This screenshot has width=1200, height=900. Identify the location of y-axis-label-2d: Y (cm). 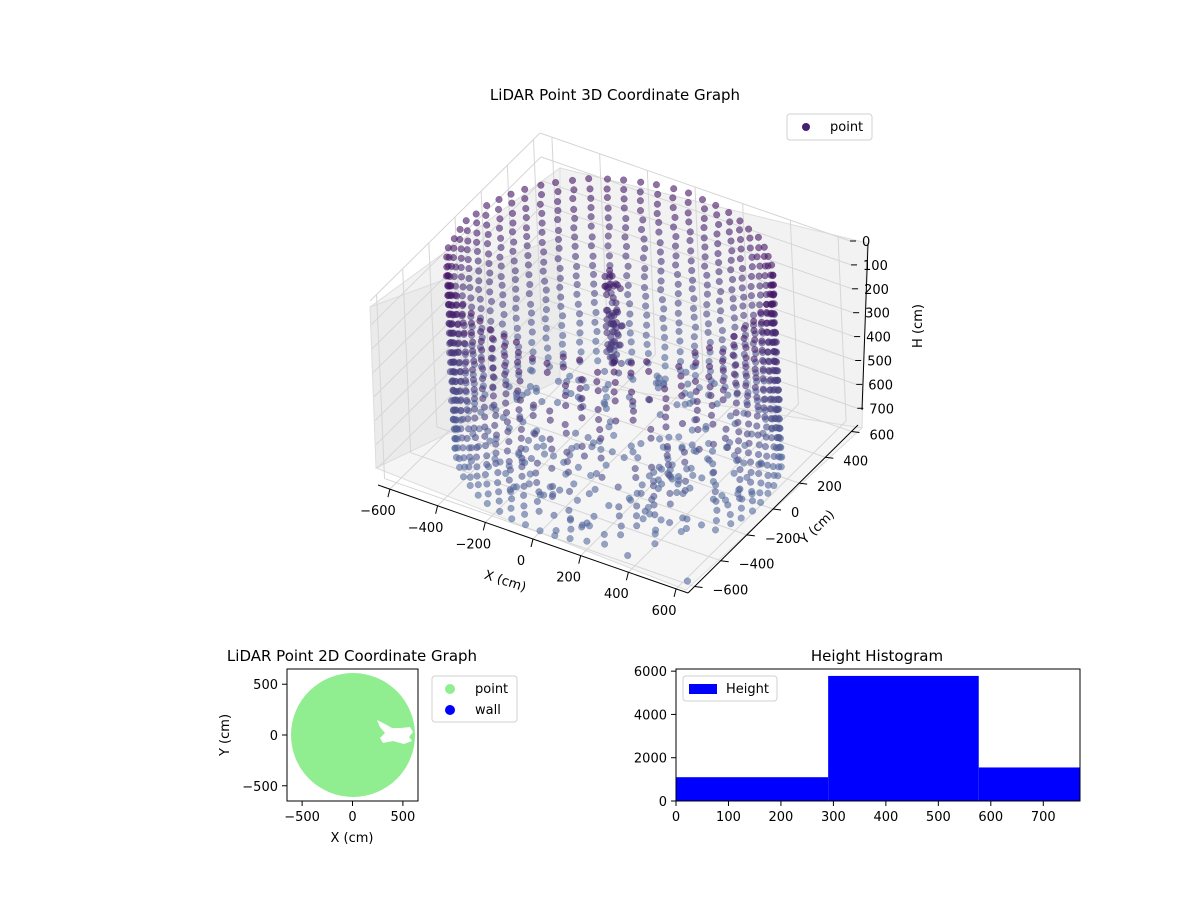
(225, 735).